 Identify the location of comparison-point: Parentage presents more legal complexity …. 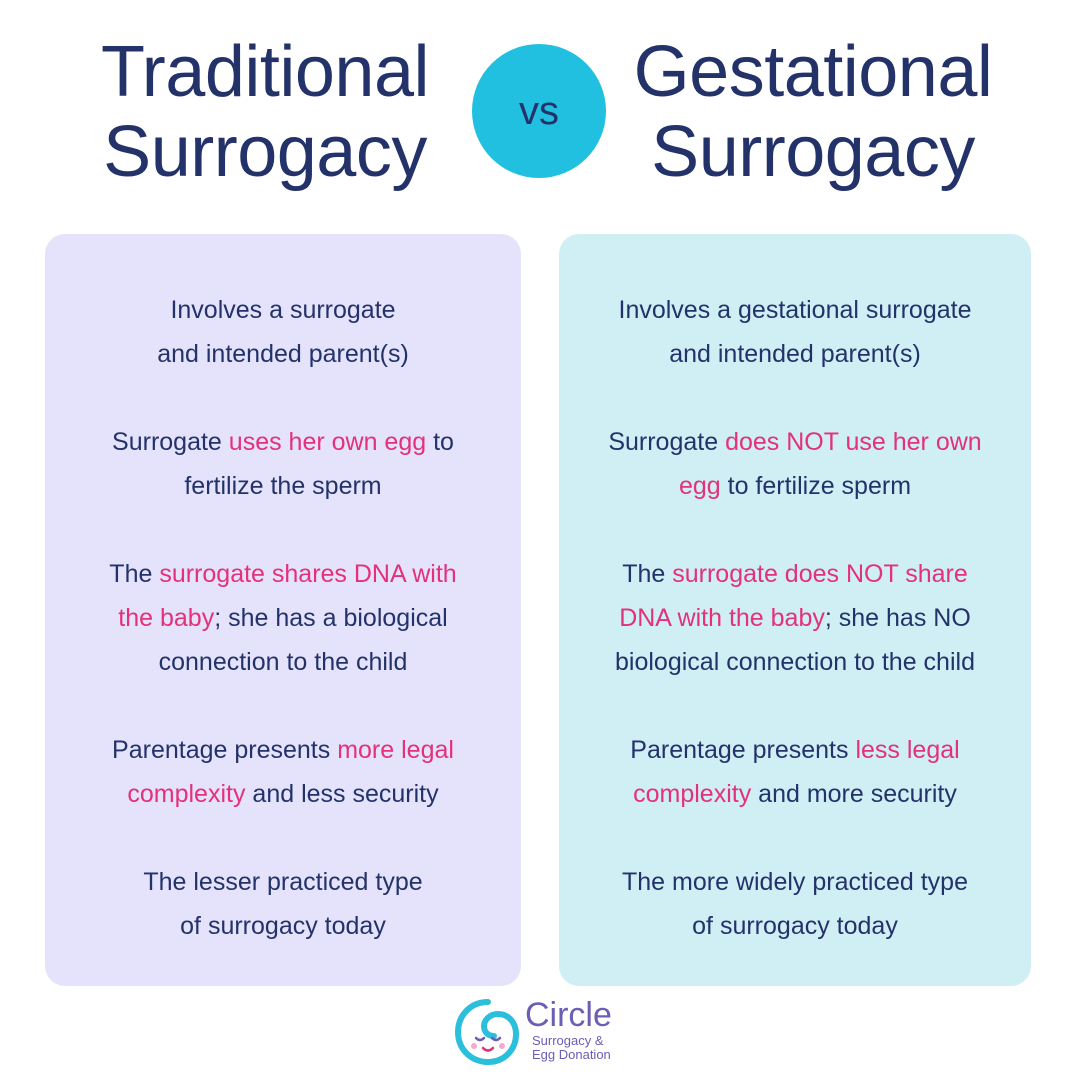
(283, 772).